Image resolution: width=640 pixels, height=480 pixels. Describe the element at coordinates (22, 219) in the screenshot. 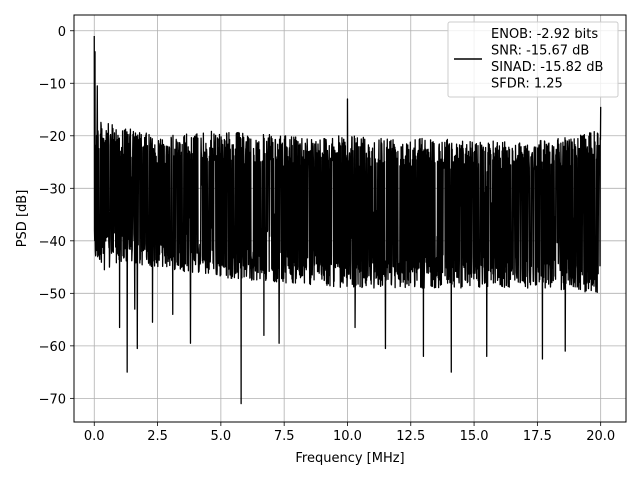

I see `y-axis-label: PSD [dB]` at that location.